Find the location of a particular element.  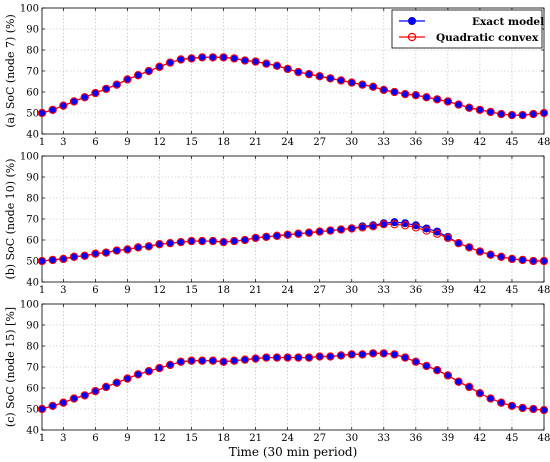

y-tick-label: 90 is located at coordinates (32, 178).